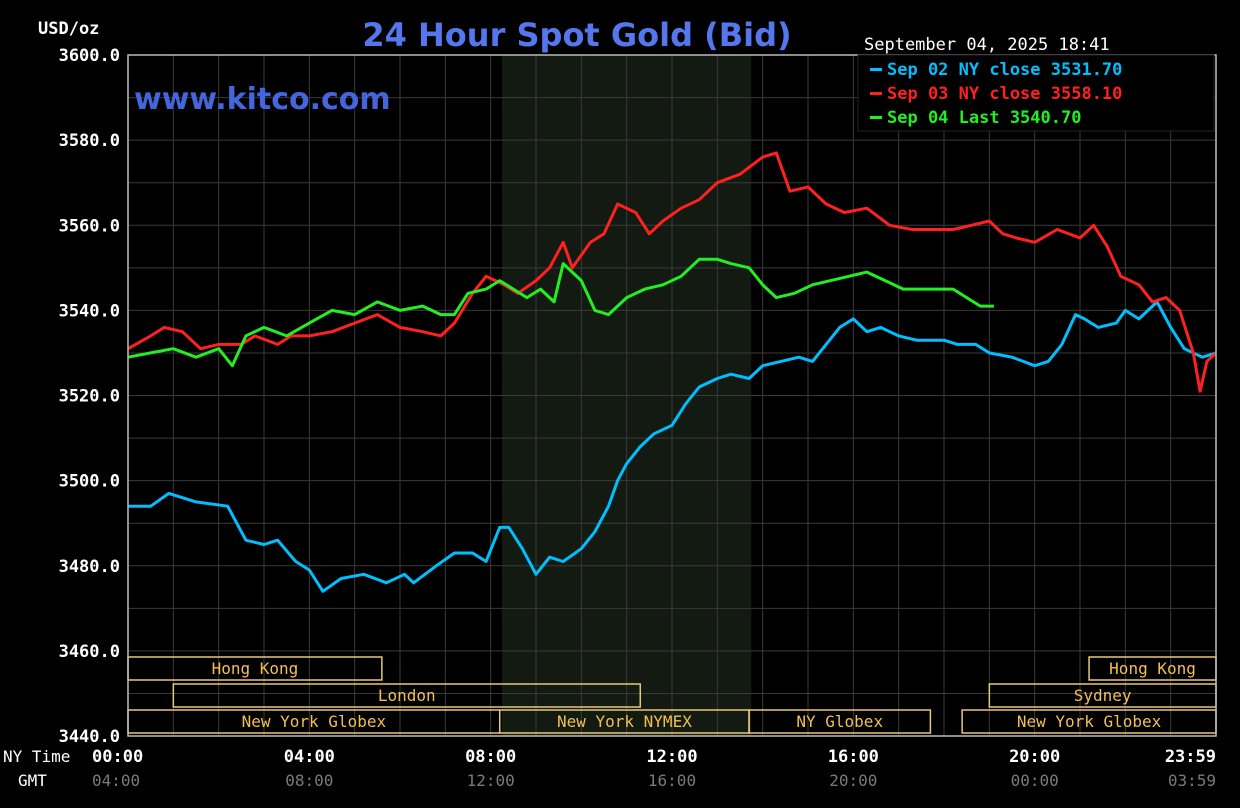 The image size is (1240, 808). I want to click on legend-entry-sep04: Sep 04 Last 3540.70, so click(984, 118).